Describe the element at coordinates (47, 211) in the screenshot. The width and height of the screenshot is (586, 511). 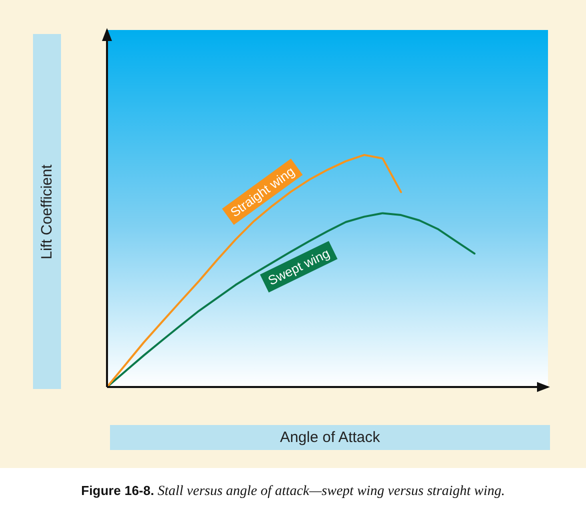
I see `y-axis-title: Lift Coefficient` at that location.